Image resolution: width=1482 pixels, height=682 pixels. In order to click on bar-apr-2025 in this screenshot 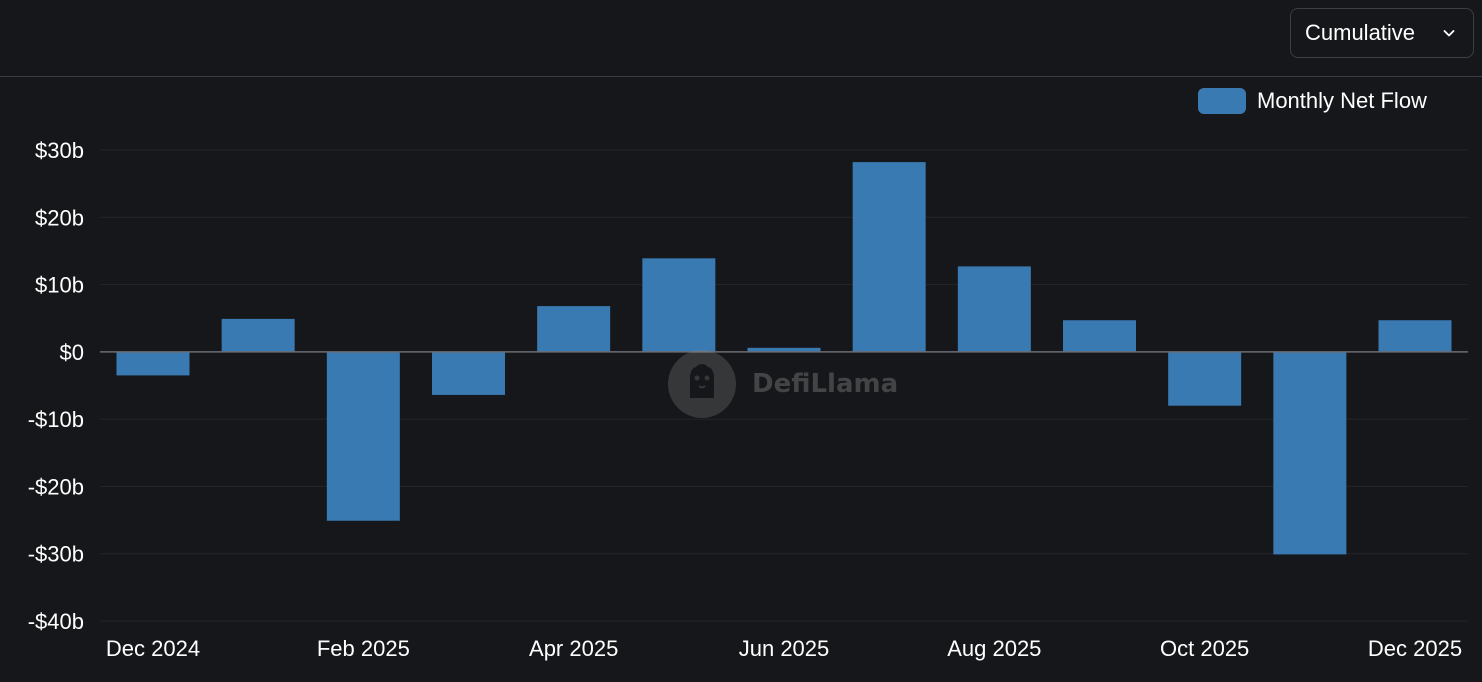, I will do `click(574, 329)`.